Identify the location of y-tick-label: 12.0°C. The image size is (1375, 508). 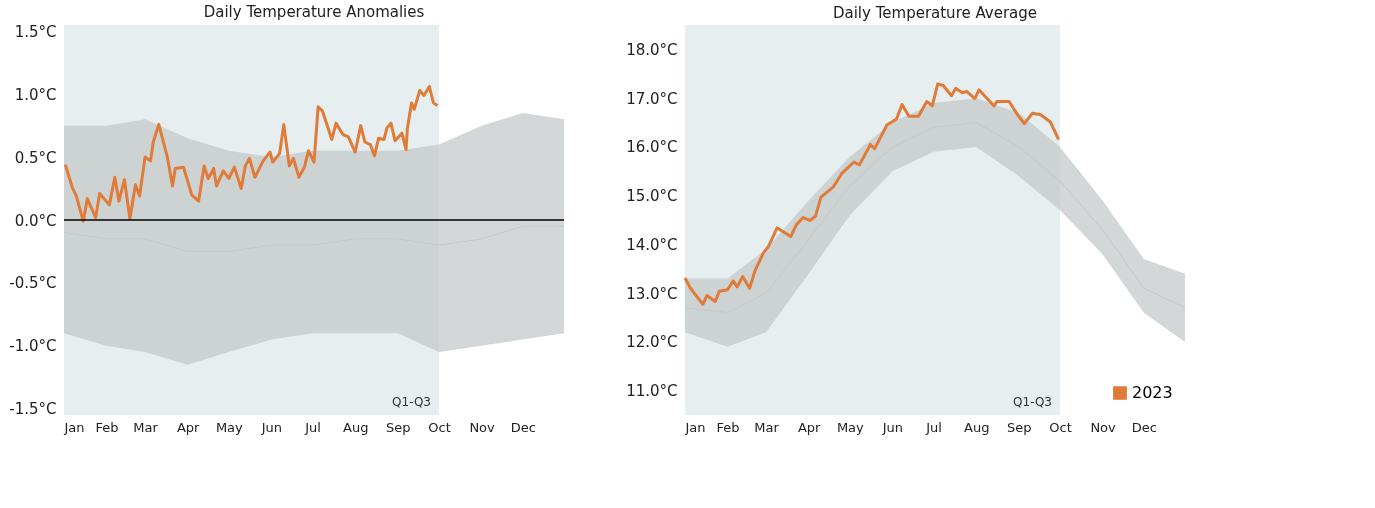
(652, 342).